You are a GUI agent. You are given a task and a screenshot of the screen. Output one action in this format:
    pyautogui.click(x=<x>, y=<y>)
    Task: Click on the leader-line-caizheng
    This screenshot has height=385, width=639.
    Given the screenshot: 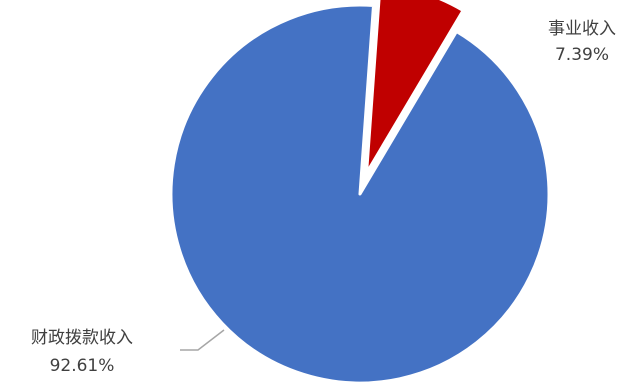 What is the action you would take?
    pyautogui.click(x=202, y=340)
    